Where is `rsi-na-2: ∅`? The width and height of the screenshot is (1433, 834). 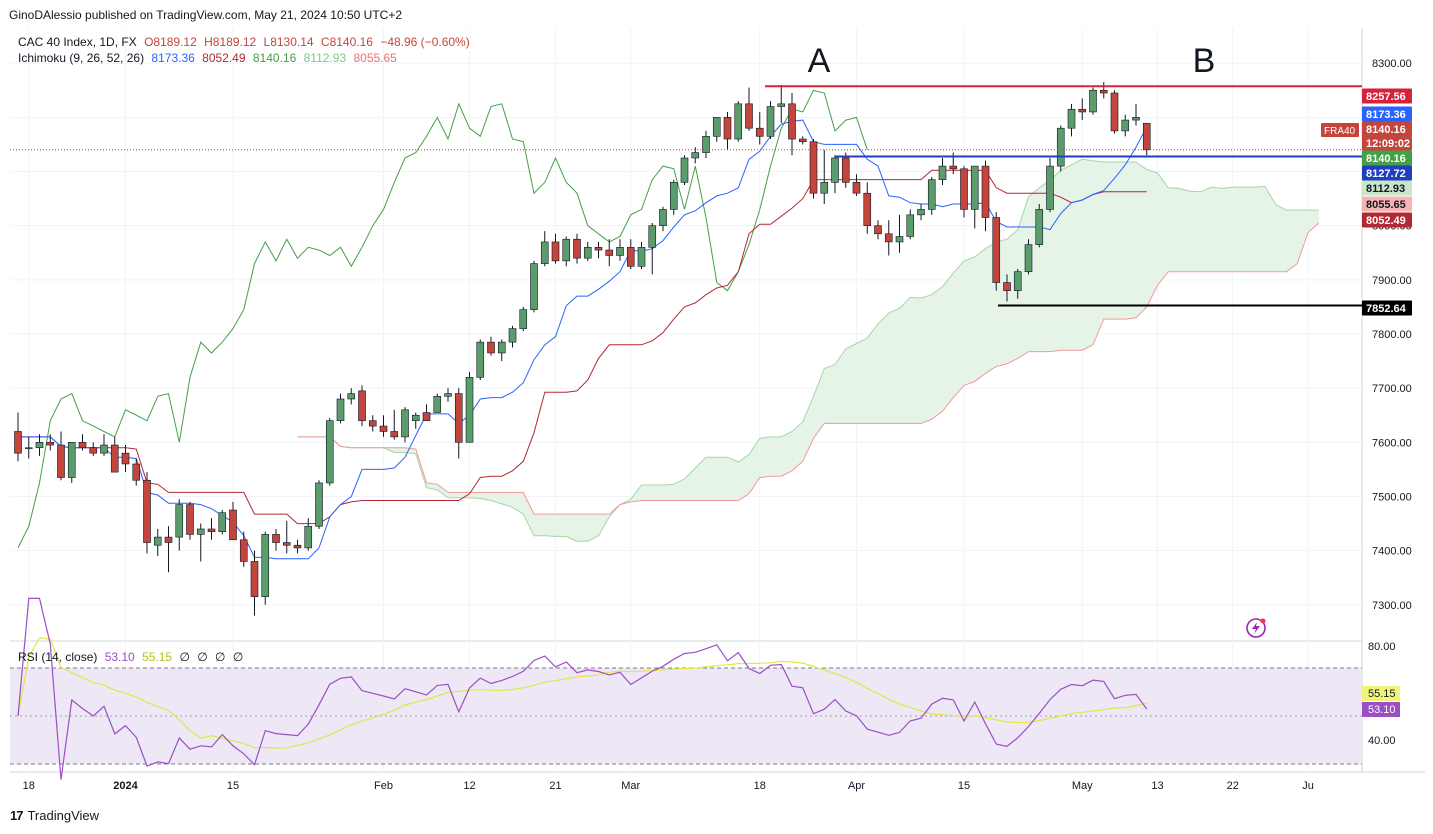
rsi-na-2: ∅ is located at coordinates (202, 657).